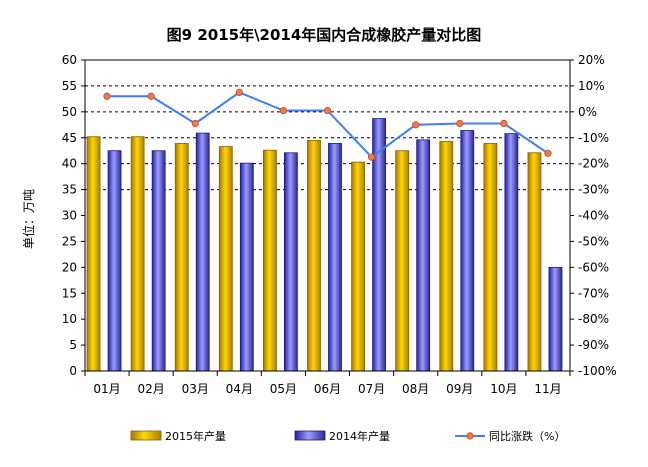 This screenshot has width=648, height=467. Describe the element at coordinates (591, 60) in the screenshot. I see `y2-tick-label: 20%` at that location.